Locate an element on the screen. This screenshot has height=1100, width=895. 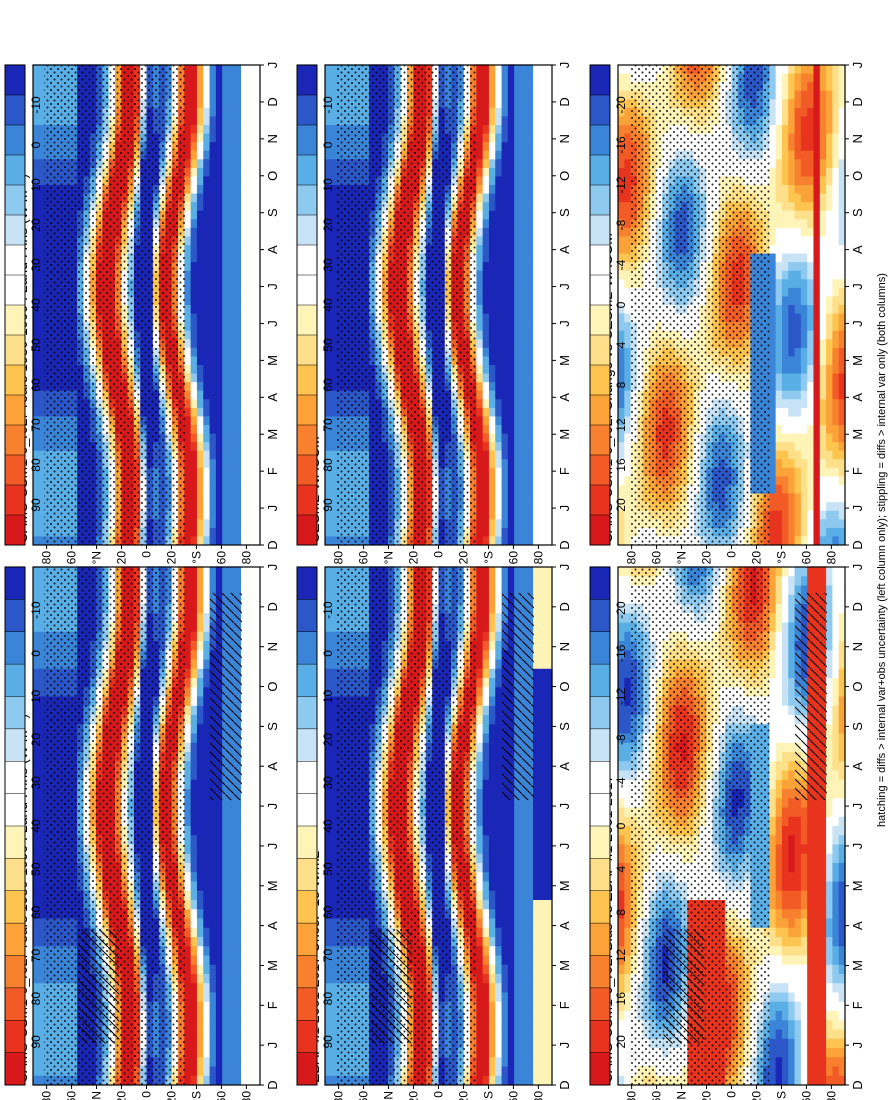
x-tick-label: J is located at coordinates (272, 65).